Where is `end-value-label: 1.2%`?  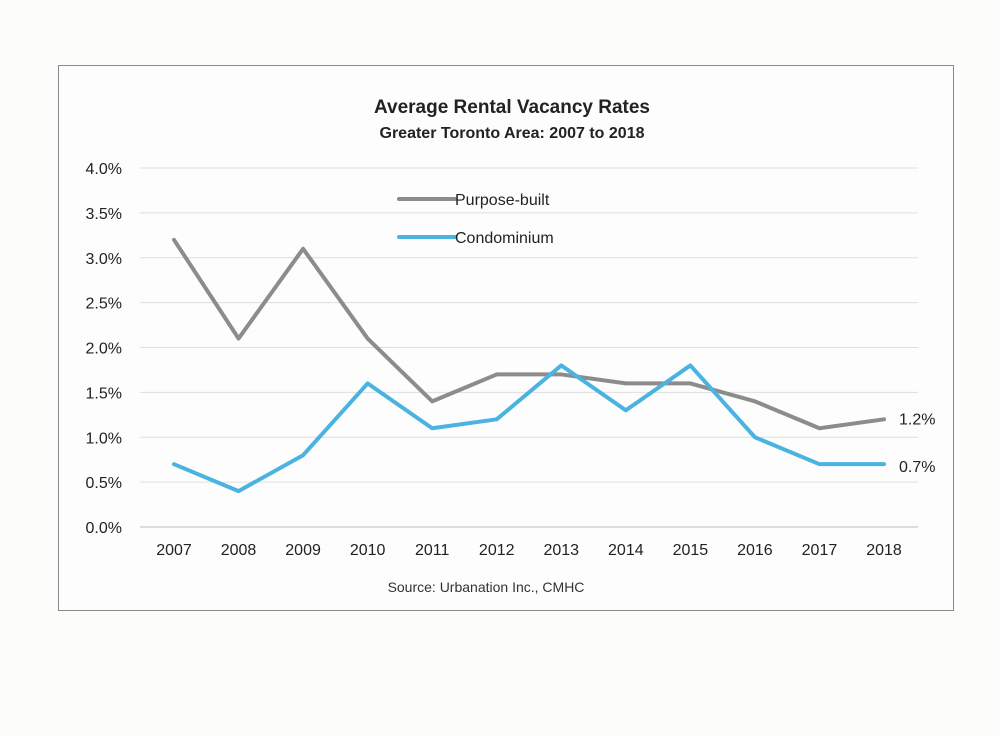
end-value-label: 1.2% is located at coordinates (917, 419).